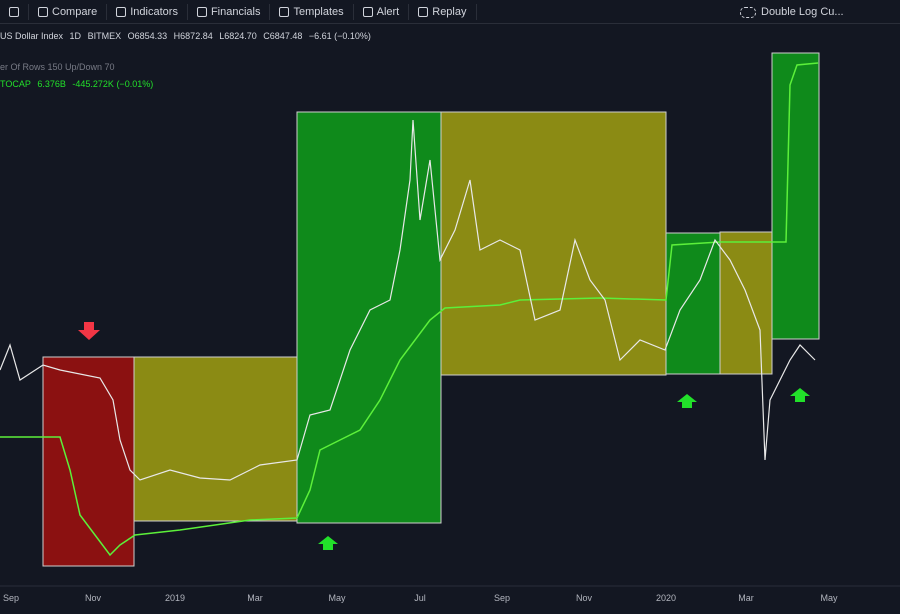  I want to click on toolbar-button: Templates, so click(312, 11).